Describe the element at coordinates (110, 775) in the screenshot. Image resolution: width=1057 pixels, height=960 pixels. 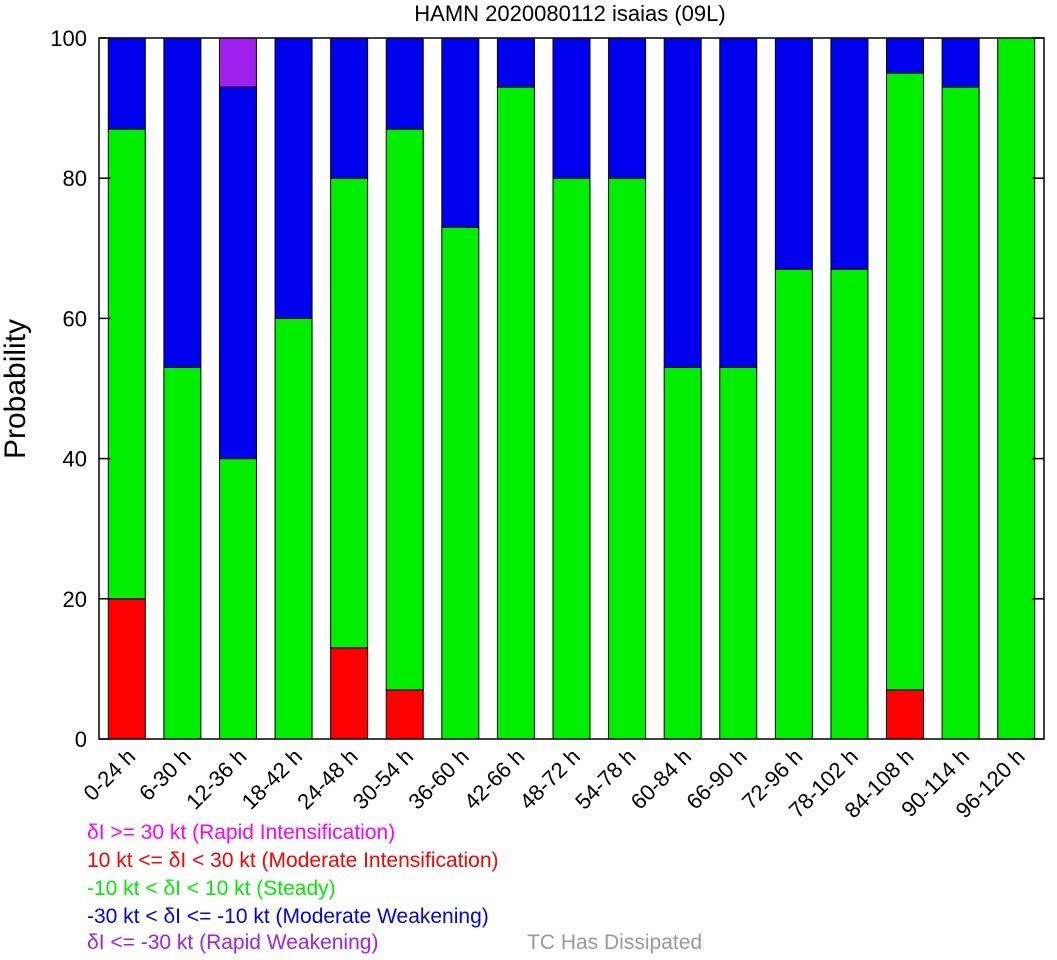
I see `x-tick-label-0: 0-24 h` at that location.